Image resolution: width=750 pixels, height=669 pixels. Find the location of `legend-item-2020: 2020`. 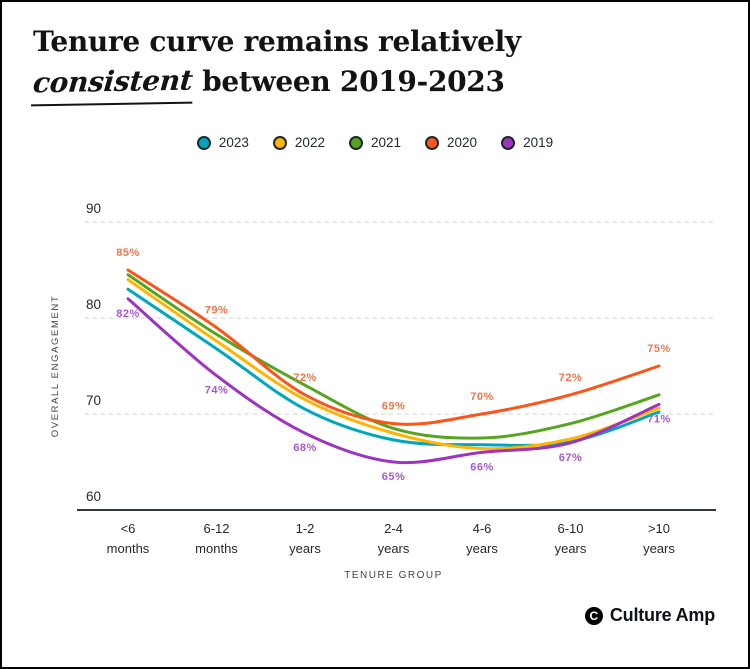

legend-item-2020: 2020 is located at coordinates (451, 142).